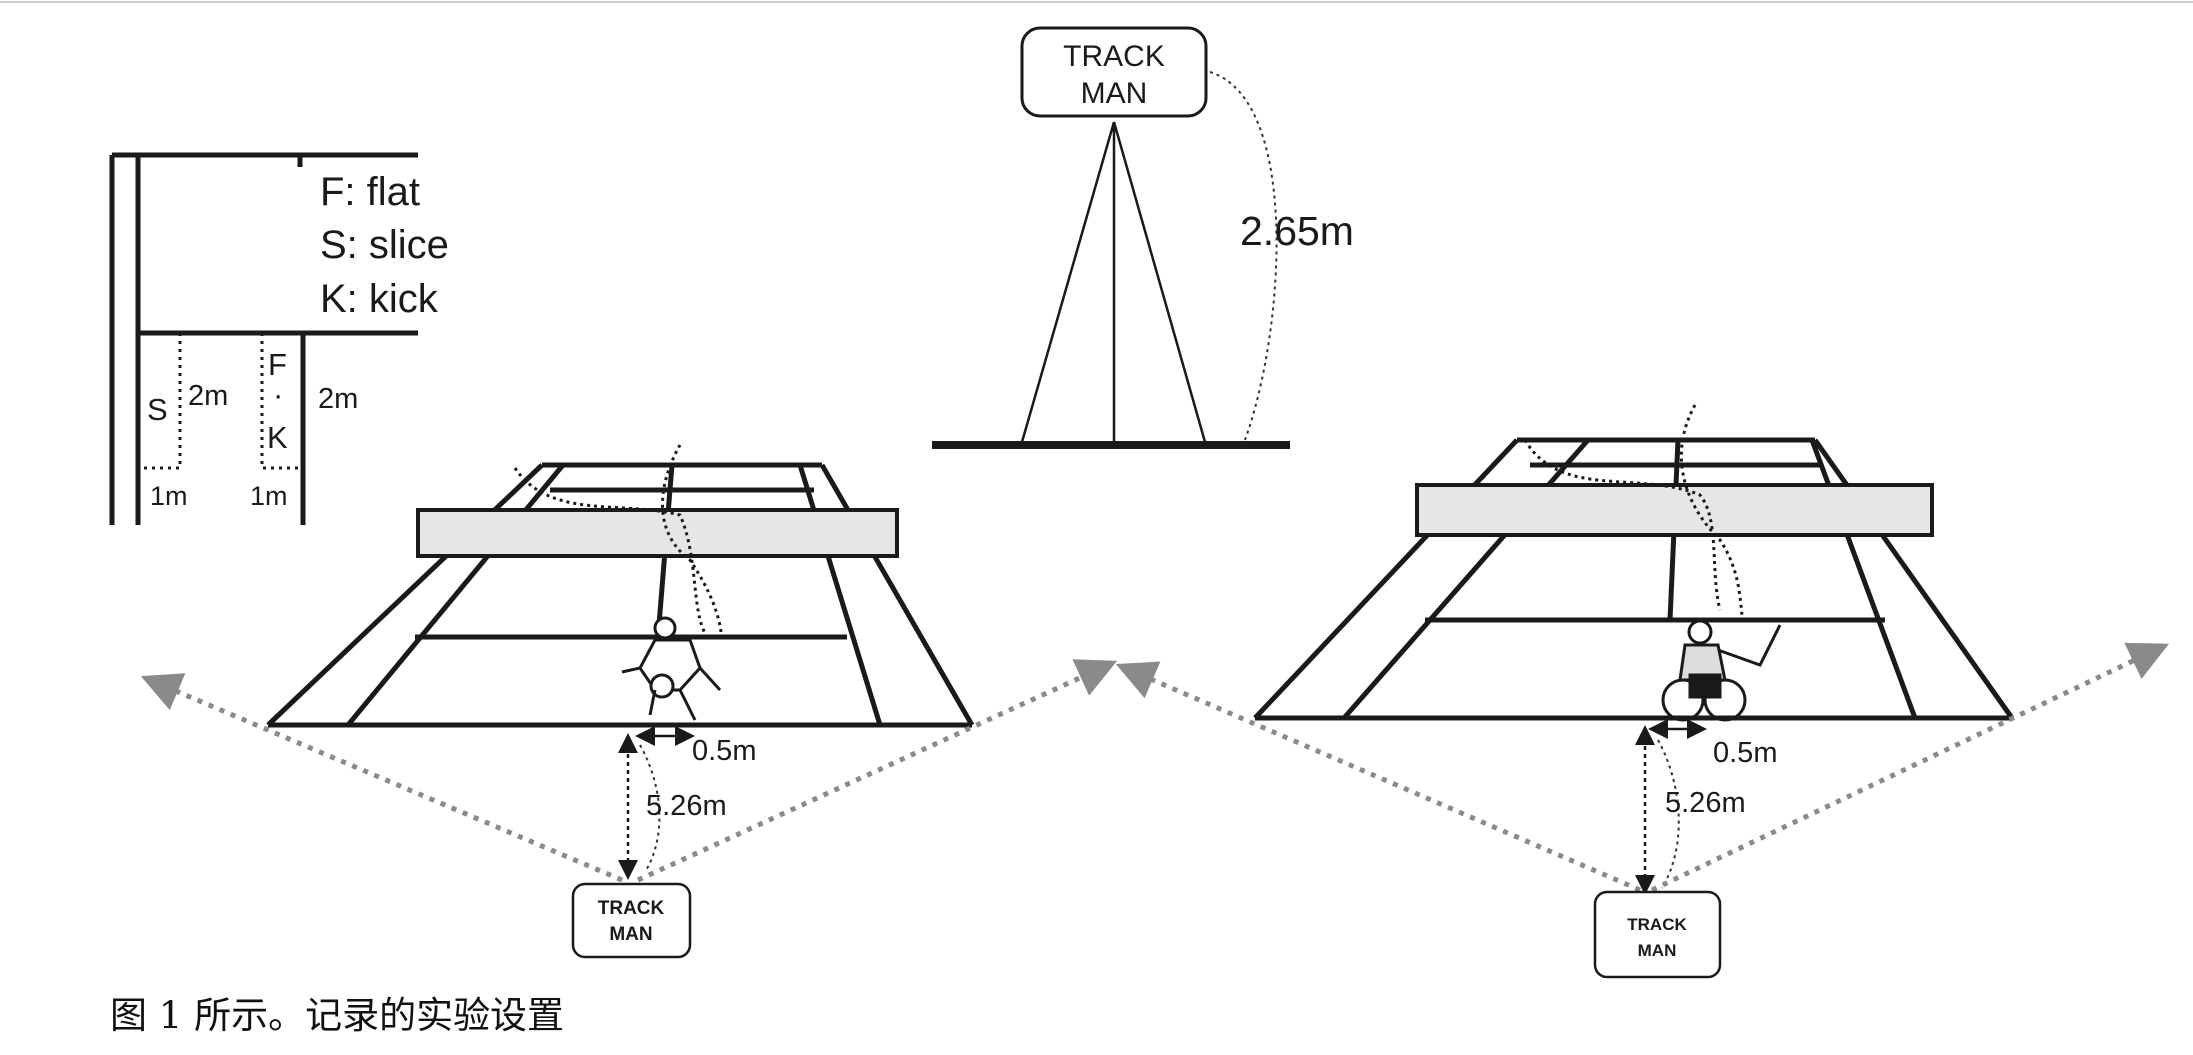  Describe the element at coordinates (1674, 510) in the screenshot. I see `court-right-net` at that location.